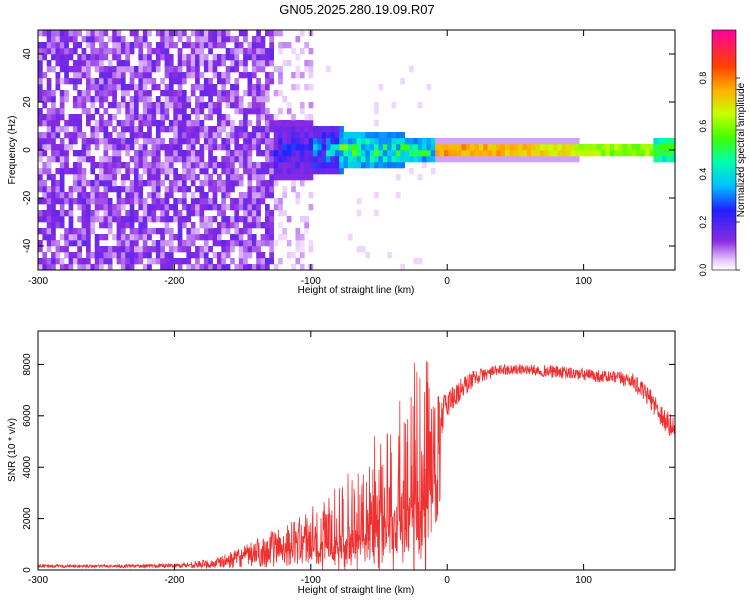 The width and height of the screenshot is (750, 600). Describe the element at coordinates (174, 281) in the screenshot. I see `spectrogram-xtick-label: -200` at that location.